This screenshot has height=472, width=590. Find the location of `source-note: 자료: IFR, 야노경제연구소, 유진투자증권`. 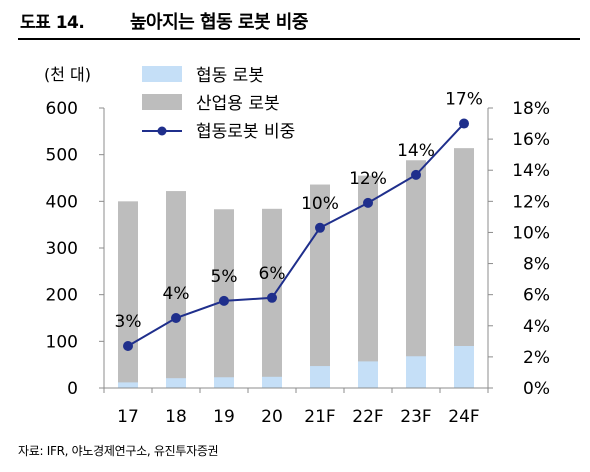

source-note: 자료: IFR, 야노경제연구소, 유진투자증권 is located at coordinates (118, 451).